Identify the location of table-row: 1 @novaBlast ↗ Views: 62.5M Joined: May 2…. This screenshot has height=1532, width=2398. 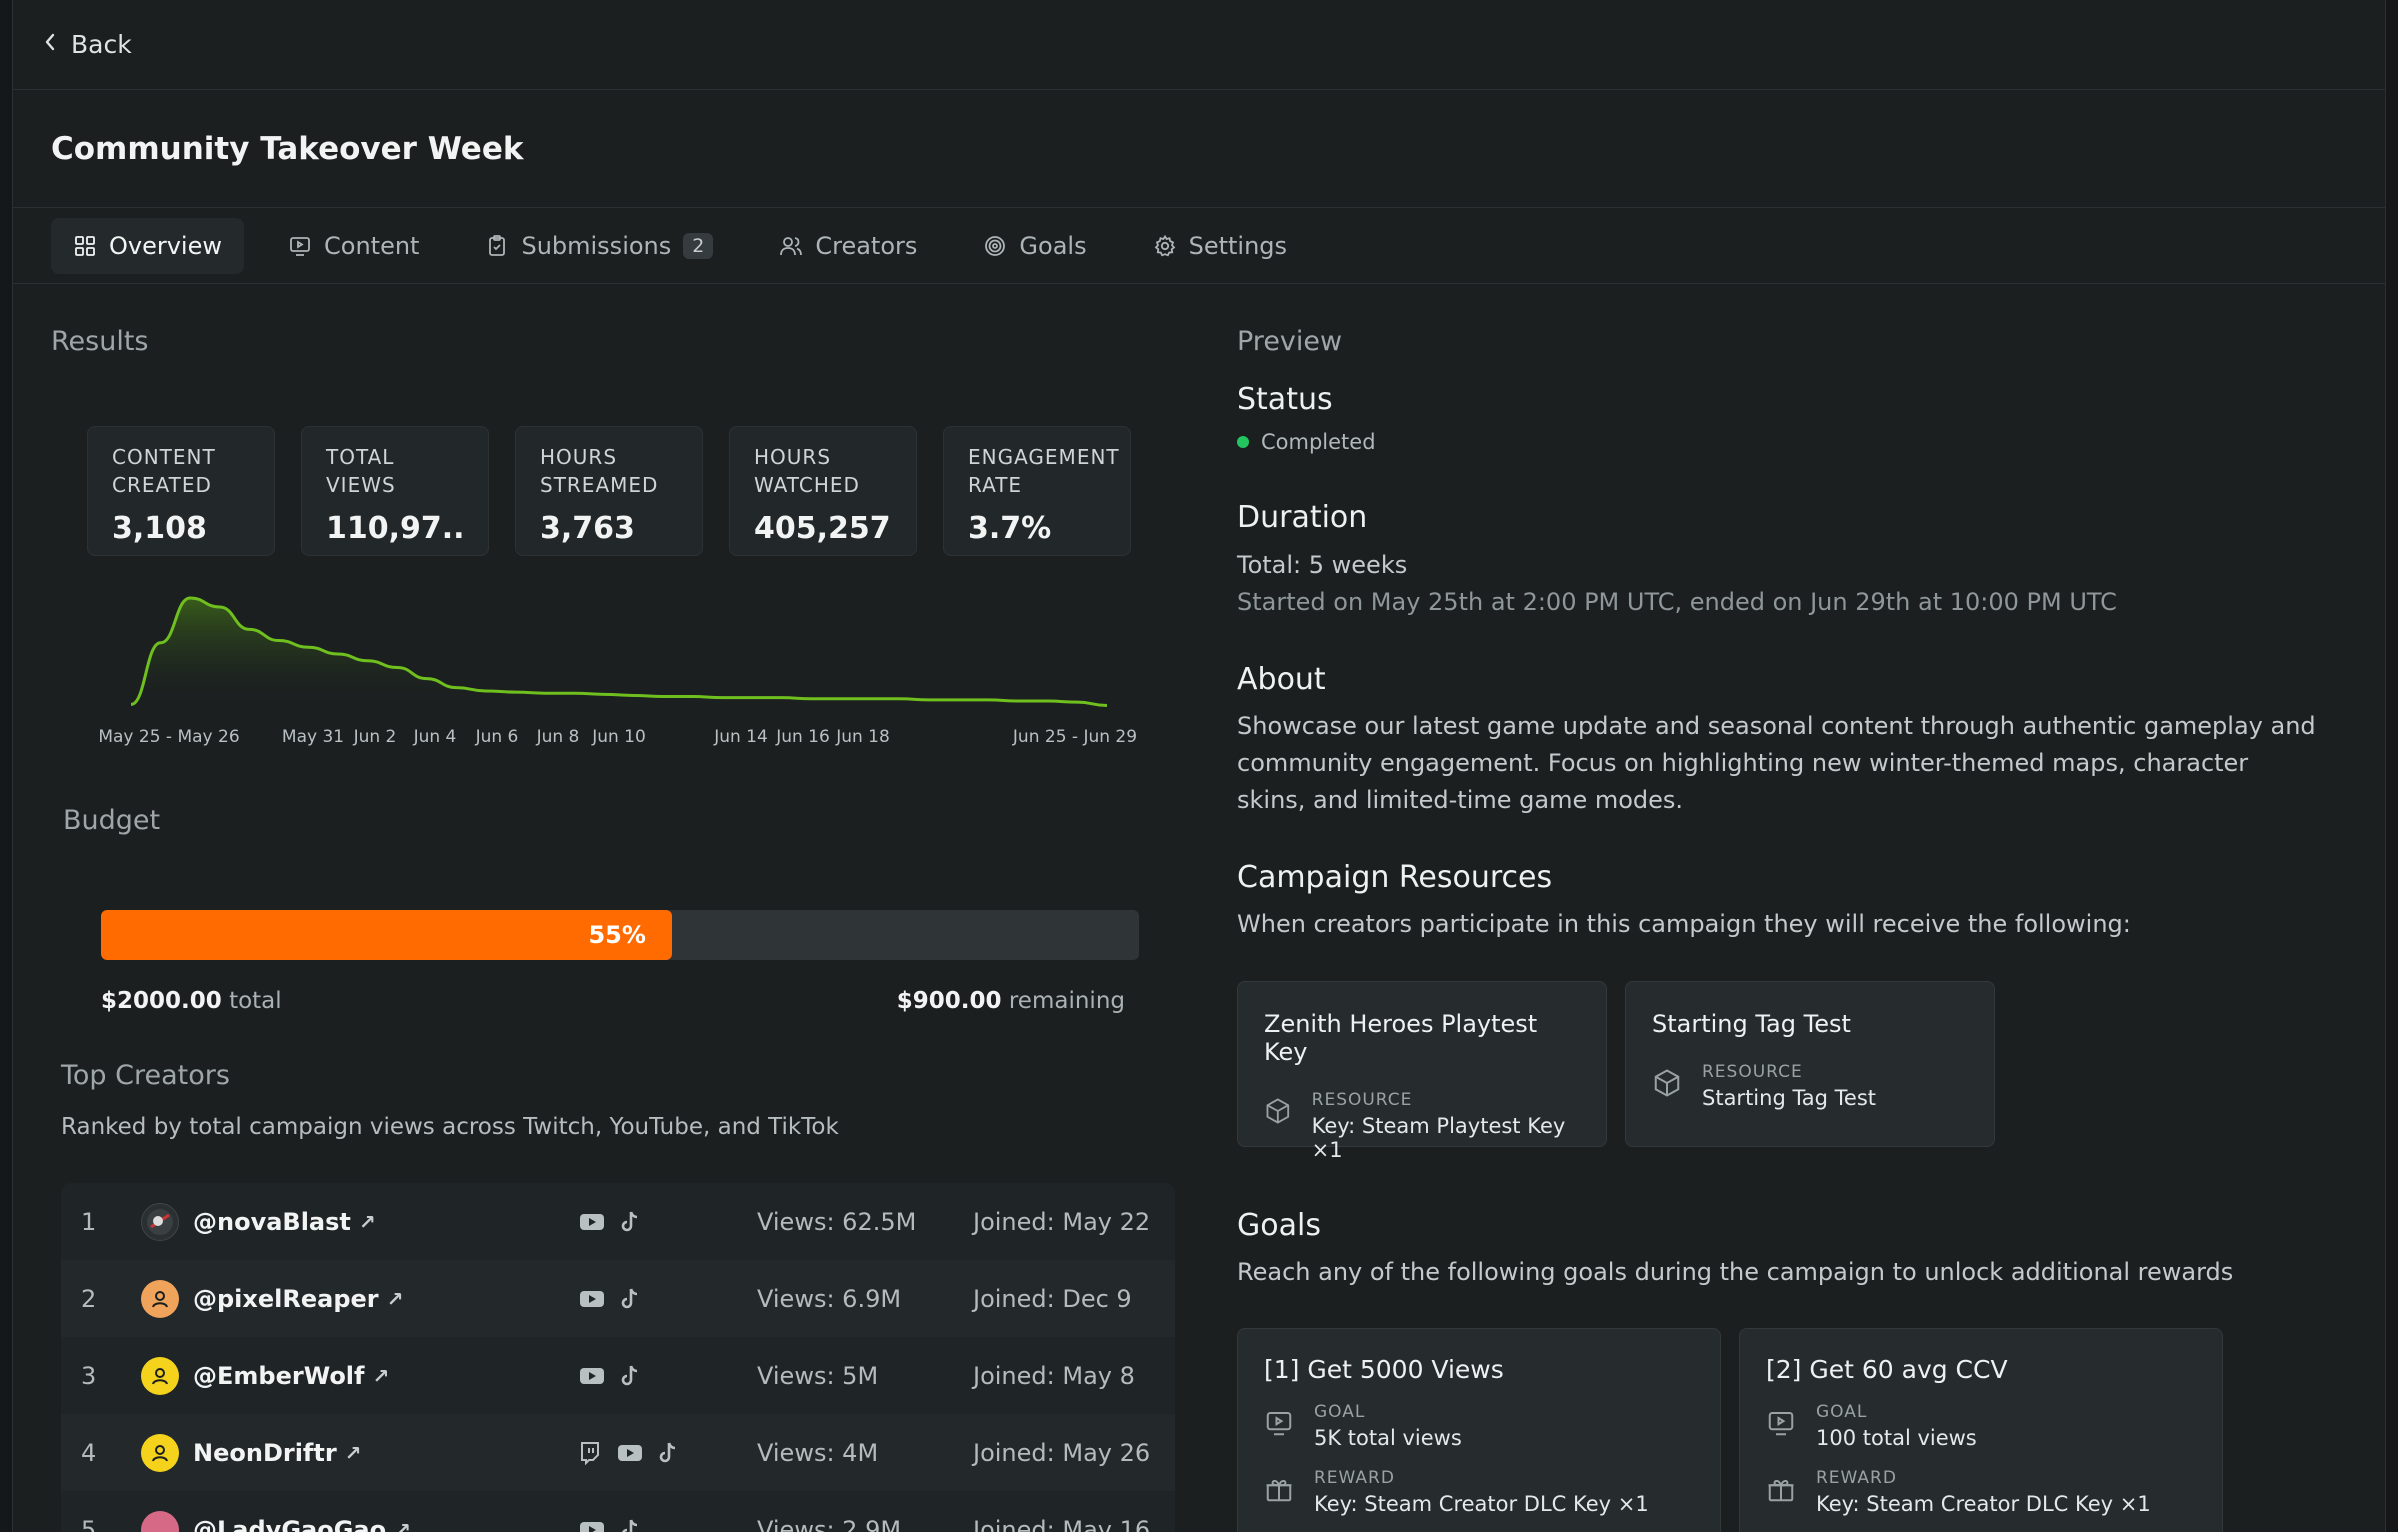
(618, 1221).